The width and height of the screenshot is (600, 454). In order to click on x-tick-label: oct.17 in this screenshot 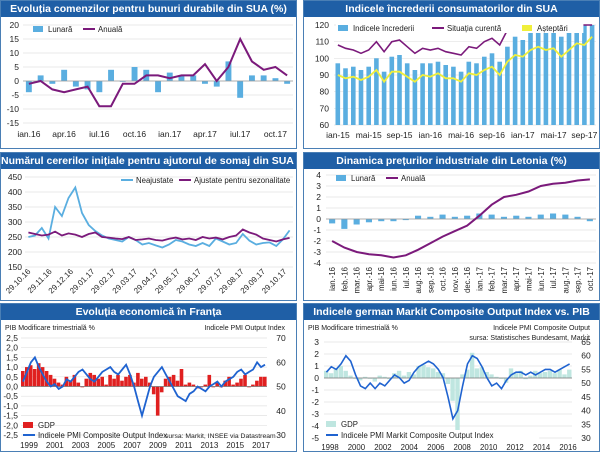, I will do `click(275, 134)`.